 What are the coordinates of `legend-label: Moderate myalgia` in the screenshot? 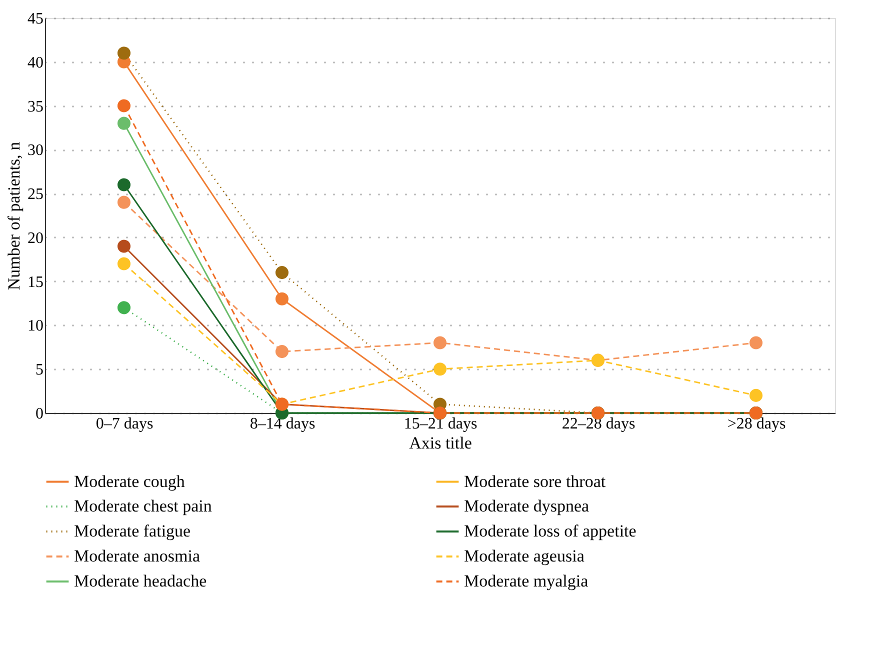 It's located at (526, 581).